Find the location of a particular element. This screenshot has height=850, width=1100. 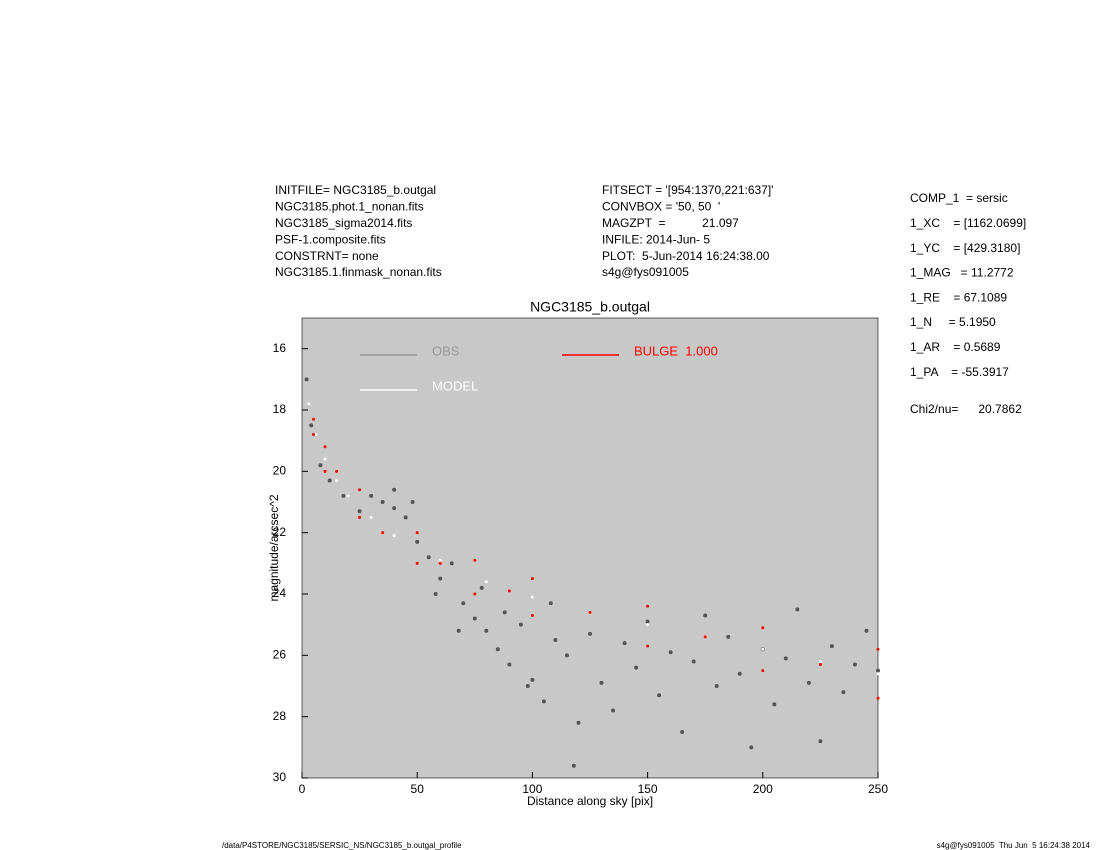

y-tick-label: 26 is located at coordinates (280, 655).